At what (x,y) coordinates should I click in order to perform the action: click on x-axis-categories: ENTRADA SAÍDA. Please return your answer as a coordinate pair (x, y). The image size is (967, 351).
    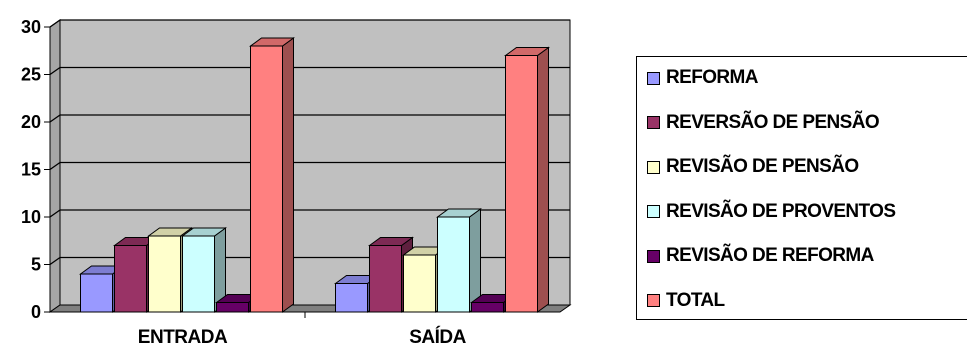
    Looking at the image, I should click on (302, 337).